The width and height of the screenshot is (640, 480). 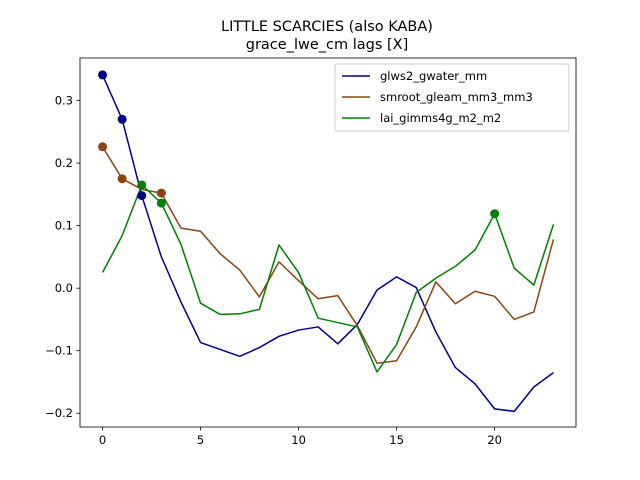 What do you see at coordinates (433, 76) in the screenshot?
I see `legend-label-0: glws2_gwater_mm` at bounding box center [433, 76].